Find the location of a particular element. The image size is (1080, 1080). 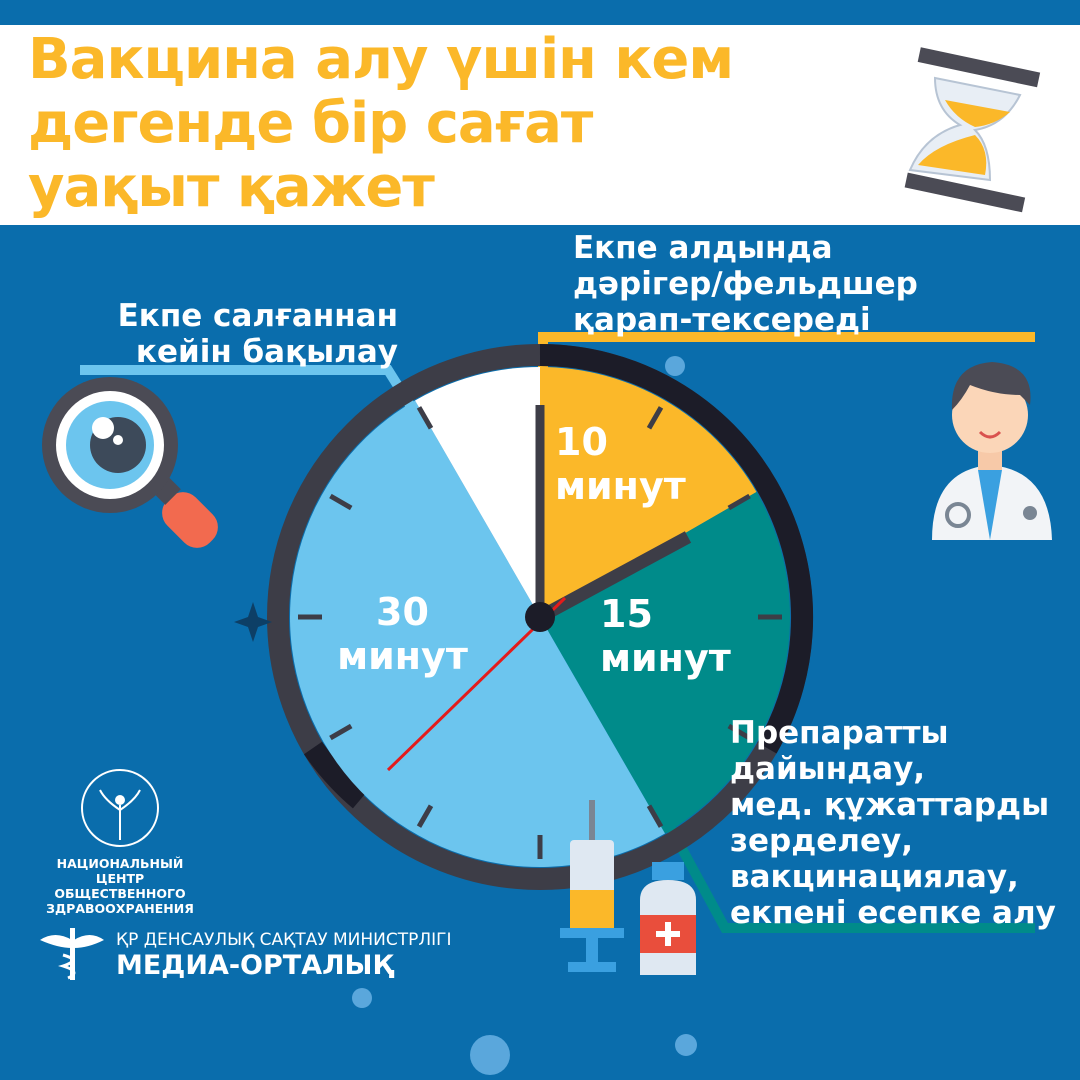

sparkle-icon is located at coordinates (253, 622).